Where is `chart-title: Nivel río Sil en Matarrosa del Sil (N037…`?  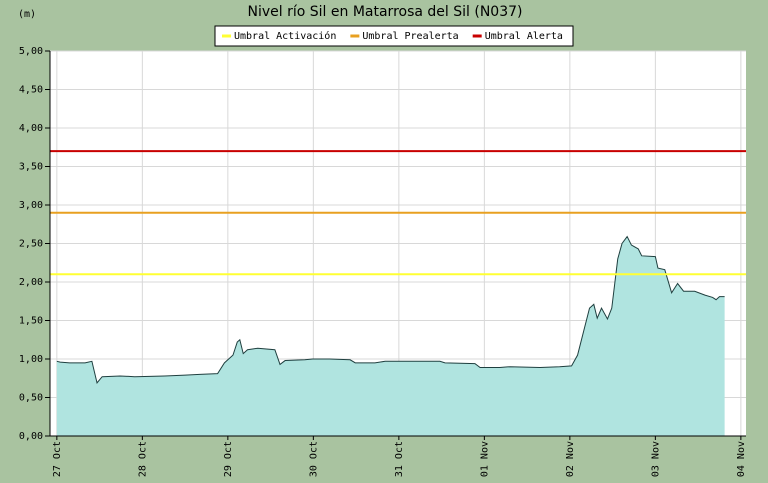
chart-title: Nivel río Sil en Matarrosa del Sil (N037… is located at coordinates (385, 12).